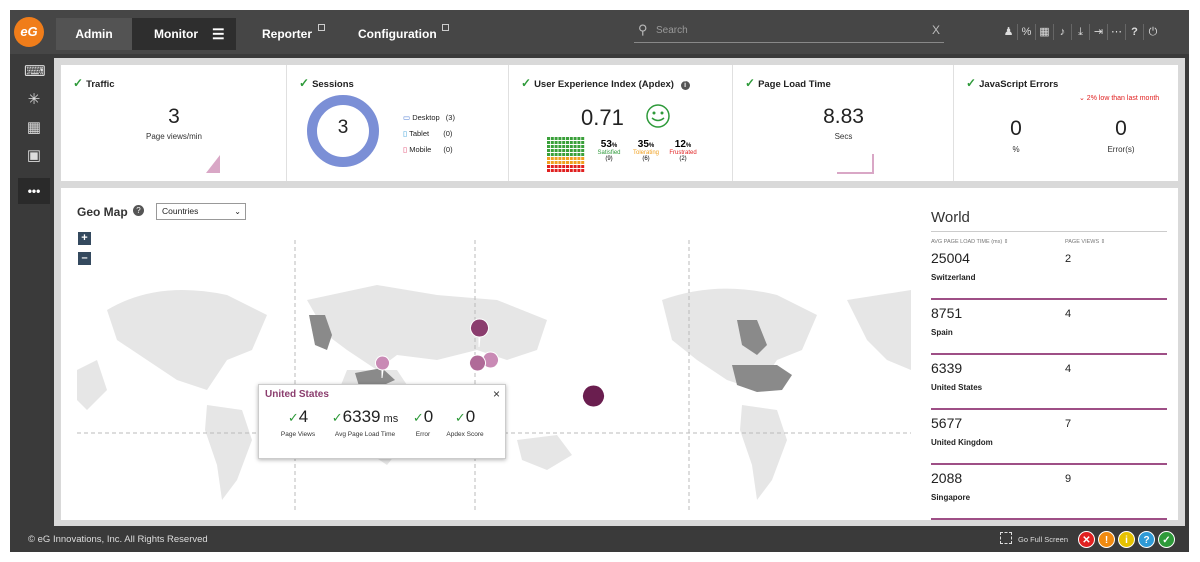 The height and width of the screenshot is (562, 1200). Describe the element at coordinates (365, 422) in the screenshot. I see `popup-avg-load: ✓6339 ms Avg Page Load Time` at that location.